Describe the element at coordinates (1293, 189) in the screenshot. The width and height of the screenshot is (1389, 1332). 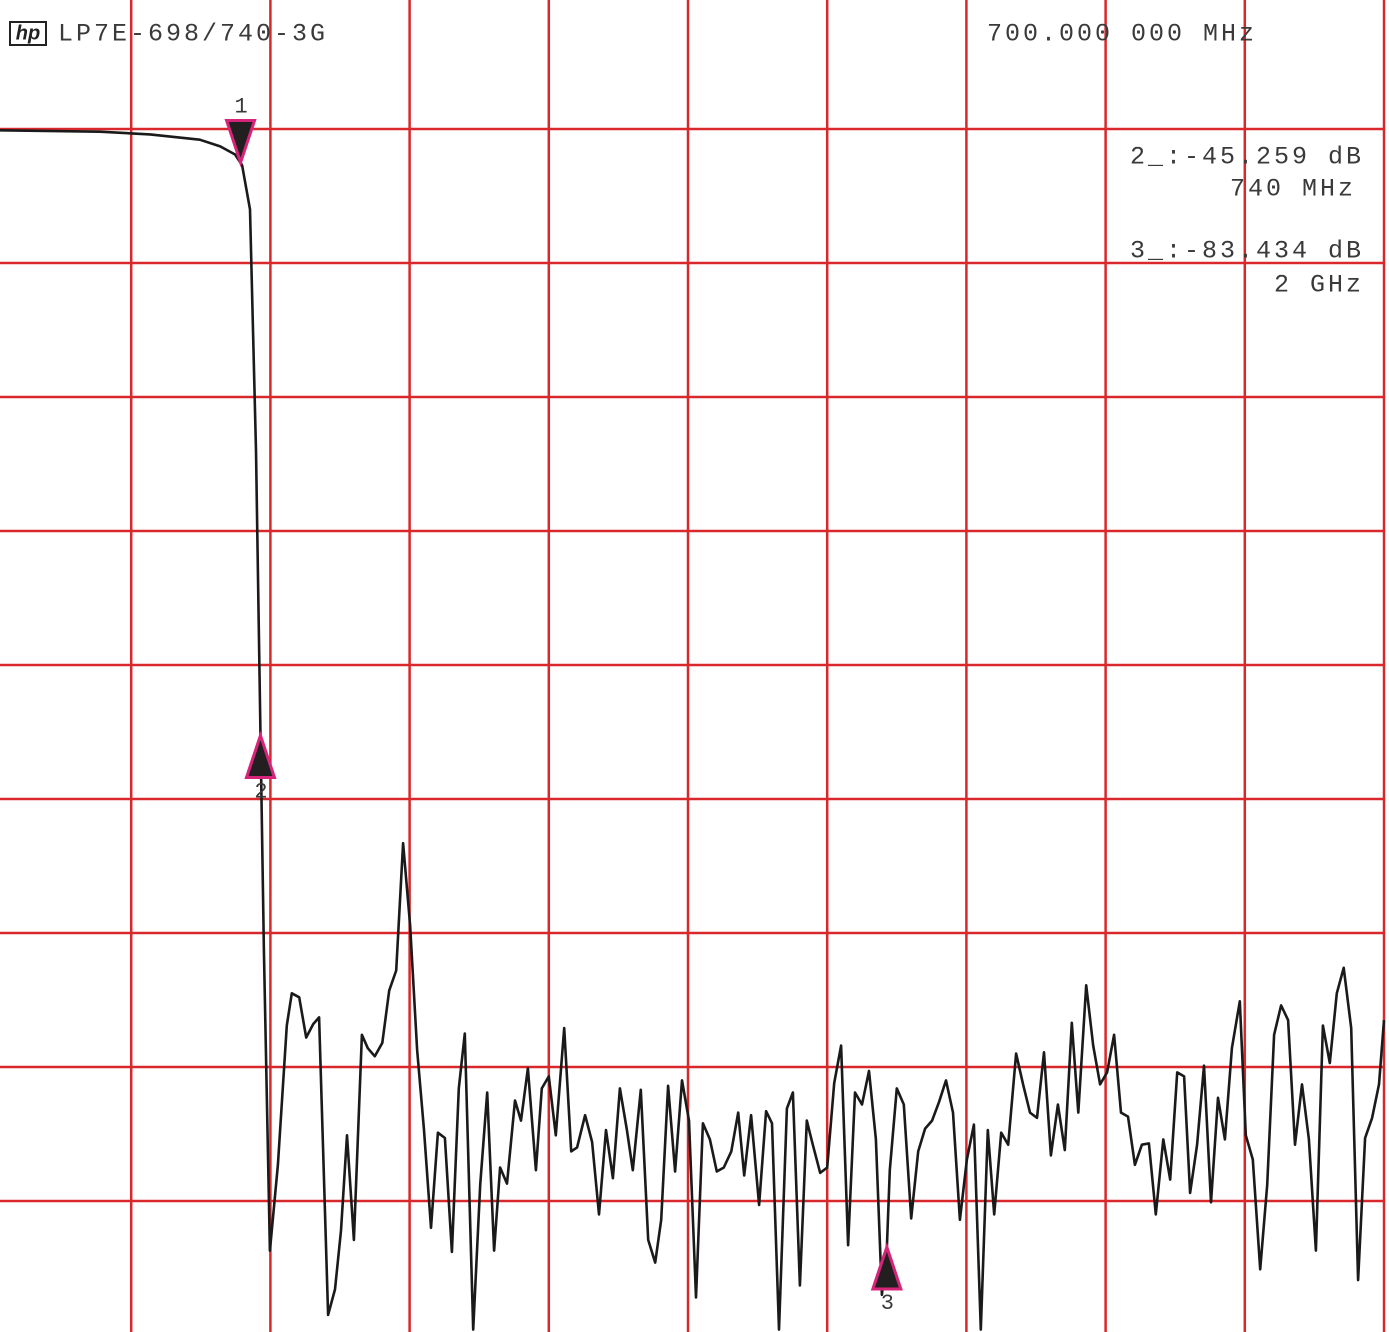
I see `marker-readout: 740 MHz` at that location.